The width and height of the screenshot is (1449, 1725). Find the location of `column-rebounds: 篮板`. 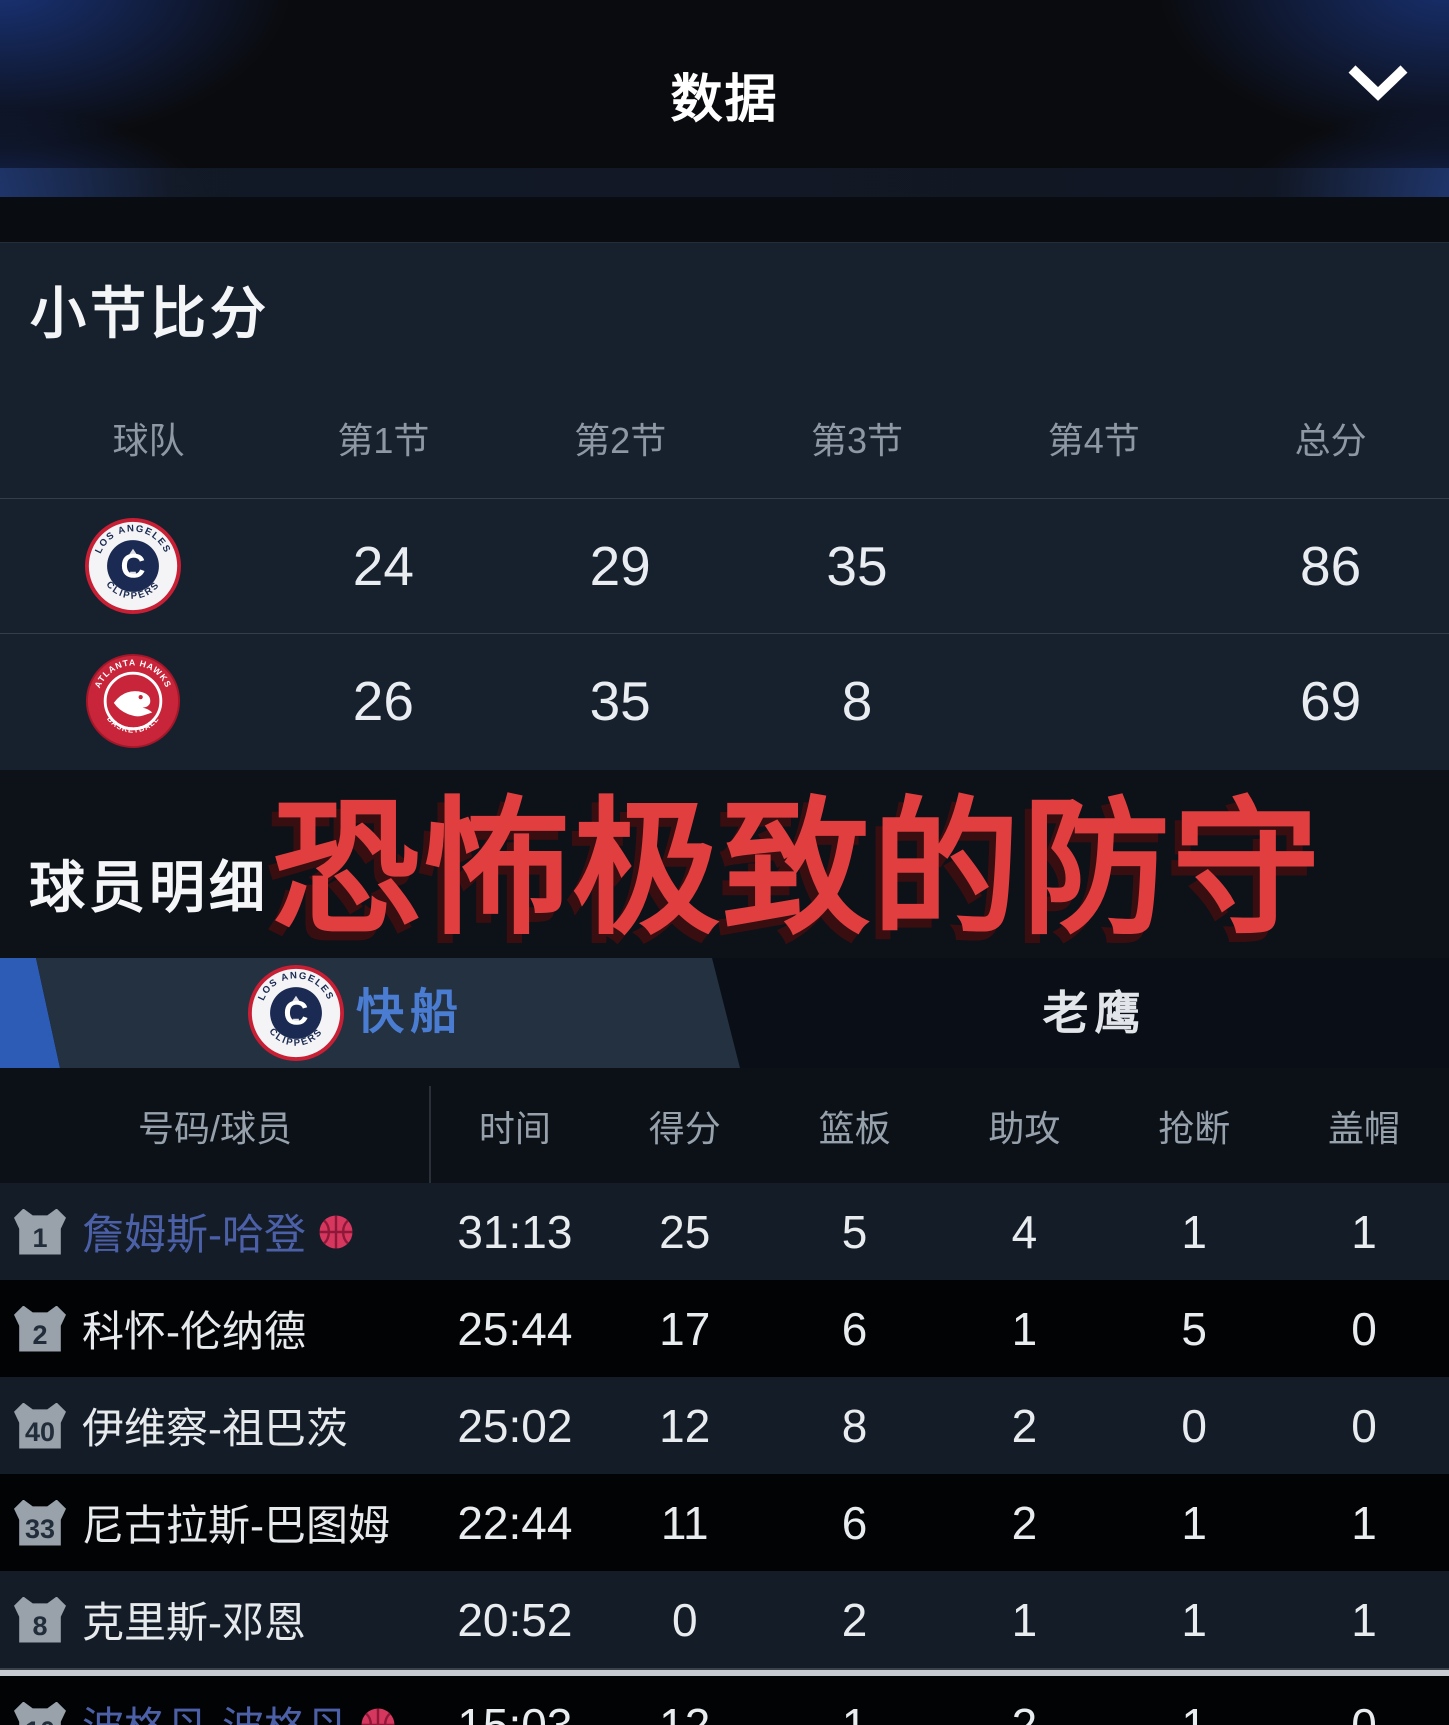

column-rebounds: 篮板 is located at coordinates (854, 1128).